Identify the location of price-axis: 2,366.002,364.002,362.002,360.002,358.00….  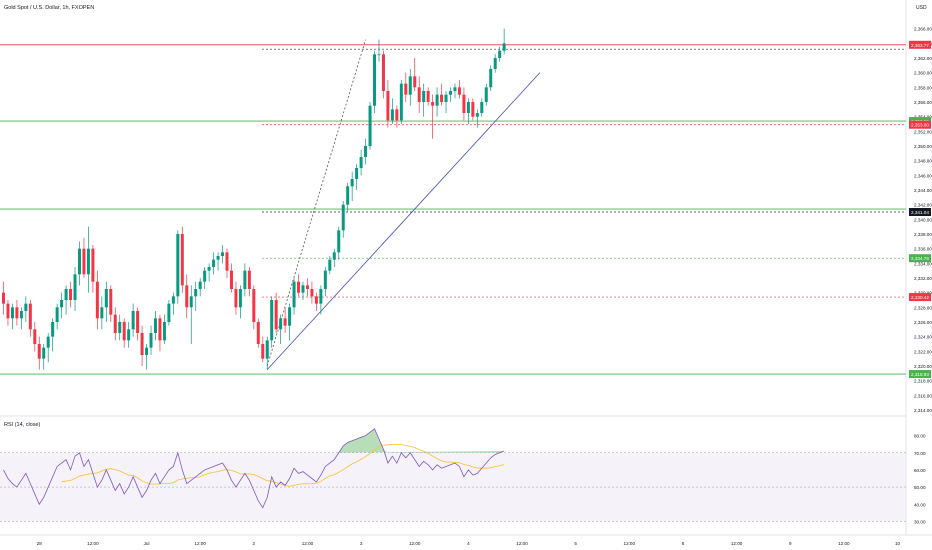
(920, 276).